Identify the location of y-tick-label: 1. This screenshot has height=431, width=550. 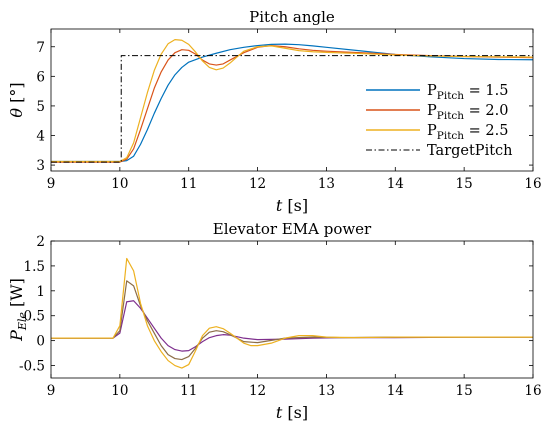
(40, 292).